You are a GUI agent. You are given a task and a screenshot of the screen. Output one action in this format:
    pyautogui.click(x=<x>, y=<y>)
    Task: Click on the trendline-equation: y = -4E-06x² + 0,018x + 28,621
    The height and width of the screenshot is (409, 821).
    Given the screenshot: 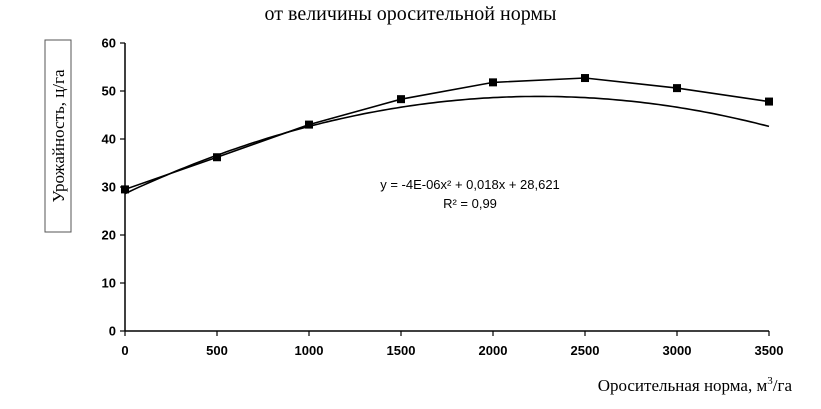 What is the action you would take?
    pyautogui.click(x=470, y=184)
    